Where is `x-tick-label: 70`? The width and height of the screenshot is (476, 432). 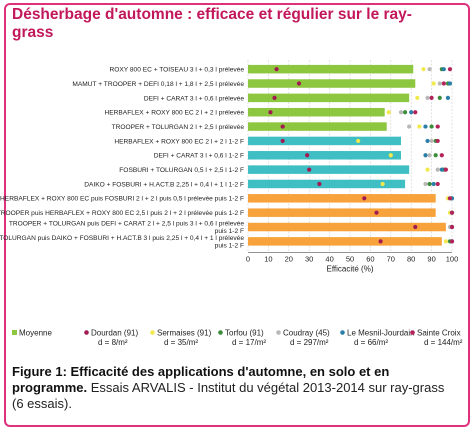
x-tick-label: 70 is located at coordinates (391, 259).